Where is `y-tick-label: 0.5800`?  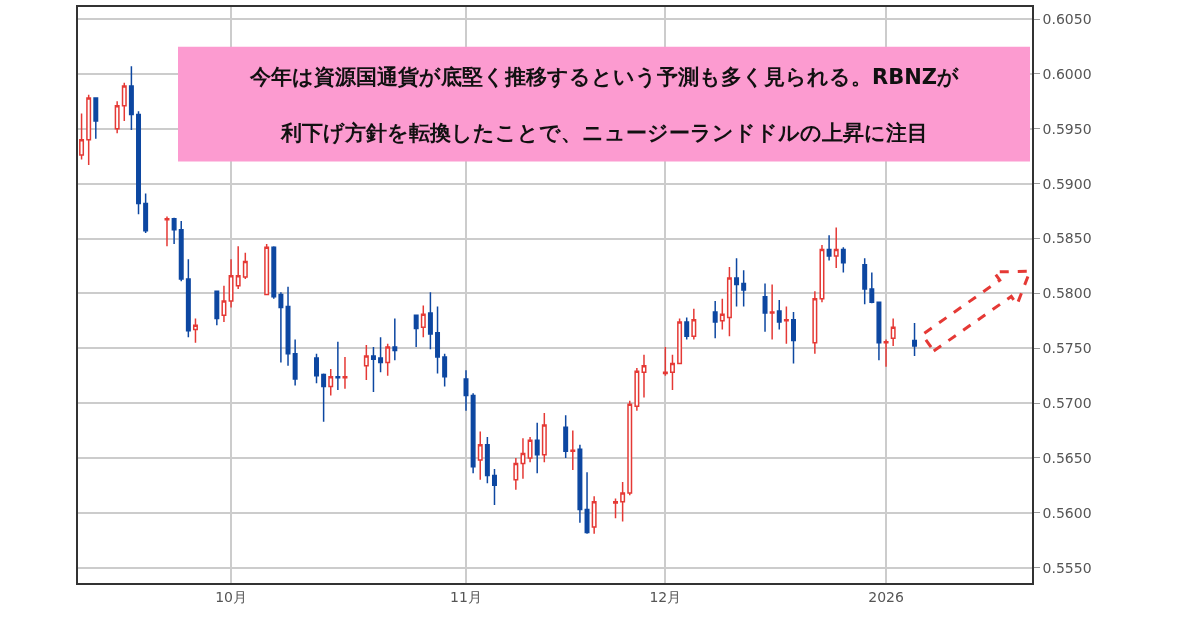
y-tick-label: 0.5800 is located at coordinates (1067, 293).